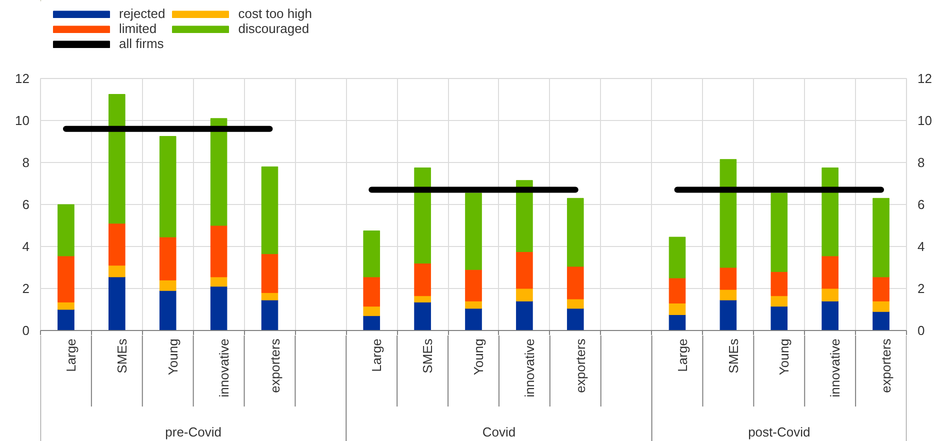 This screenshot has width=940, height=441. What do you see at coordinates (138, 28) in the screenshot?
I see `legend-label: limited` at bounding box center [138, 28].